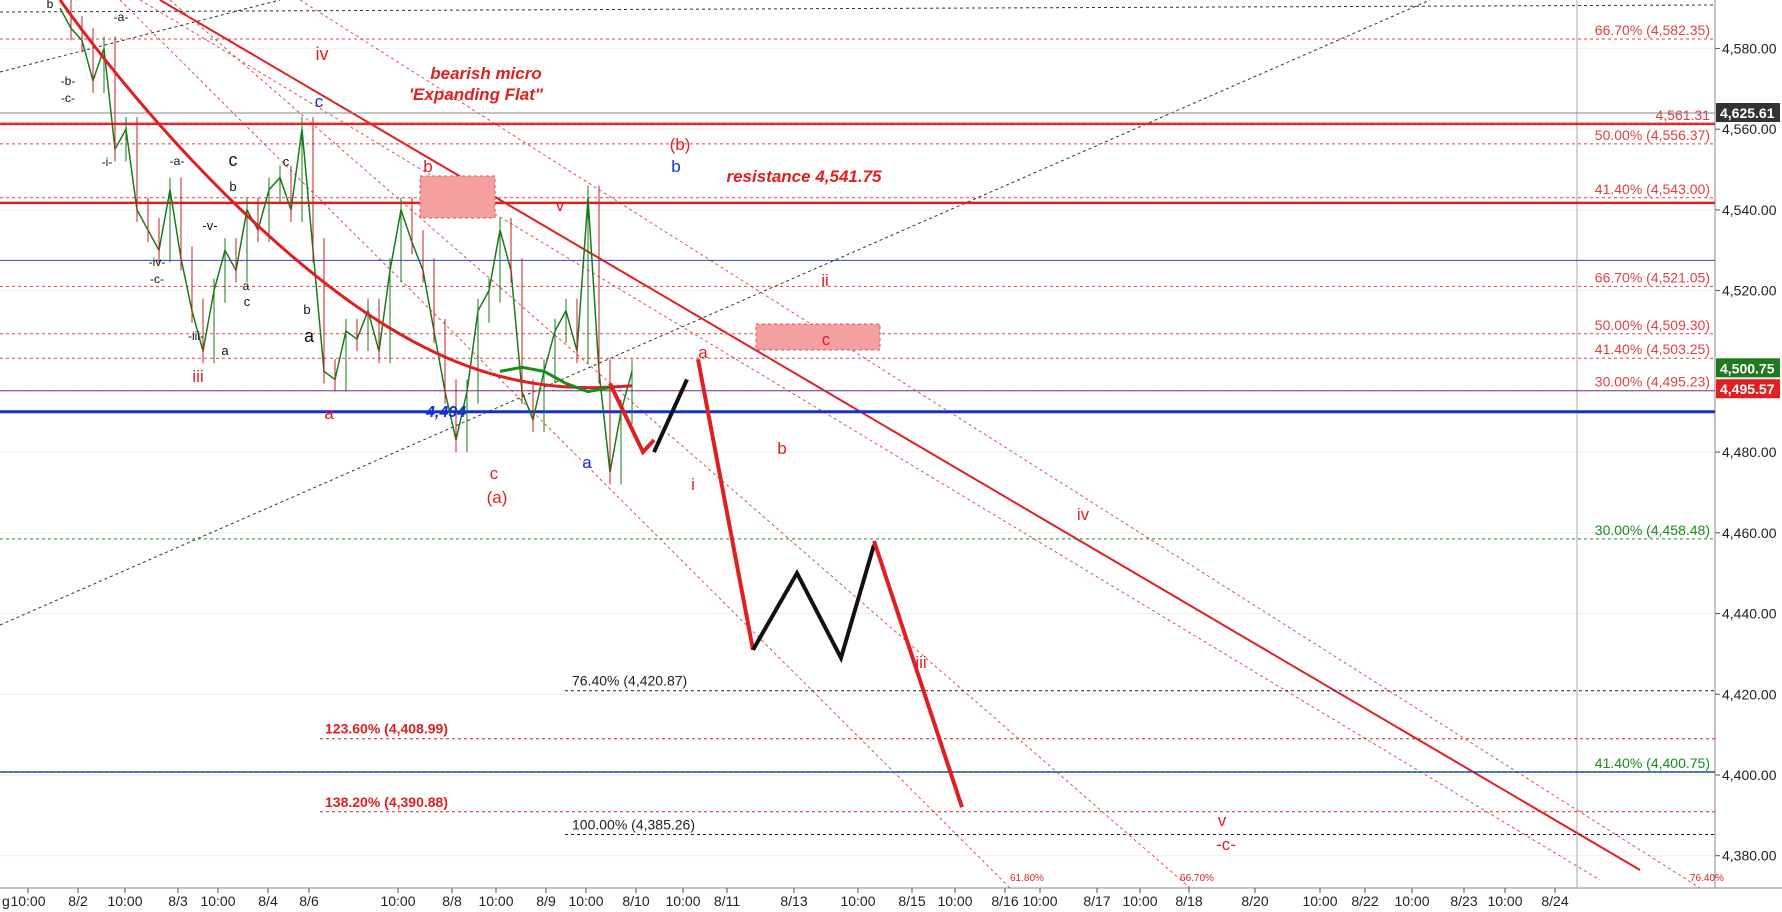 The width and height of the screenshot is (1782, 912). Describe the element at coordinates (680, 144) in the screenshot. I see `wave-label: (b)` at that location.